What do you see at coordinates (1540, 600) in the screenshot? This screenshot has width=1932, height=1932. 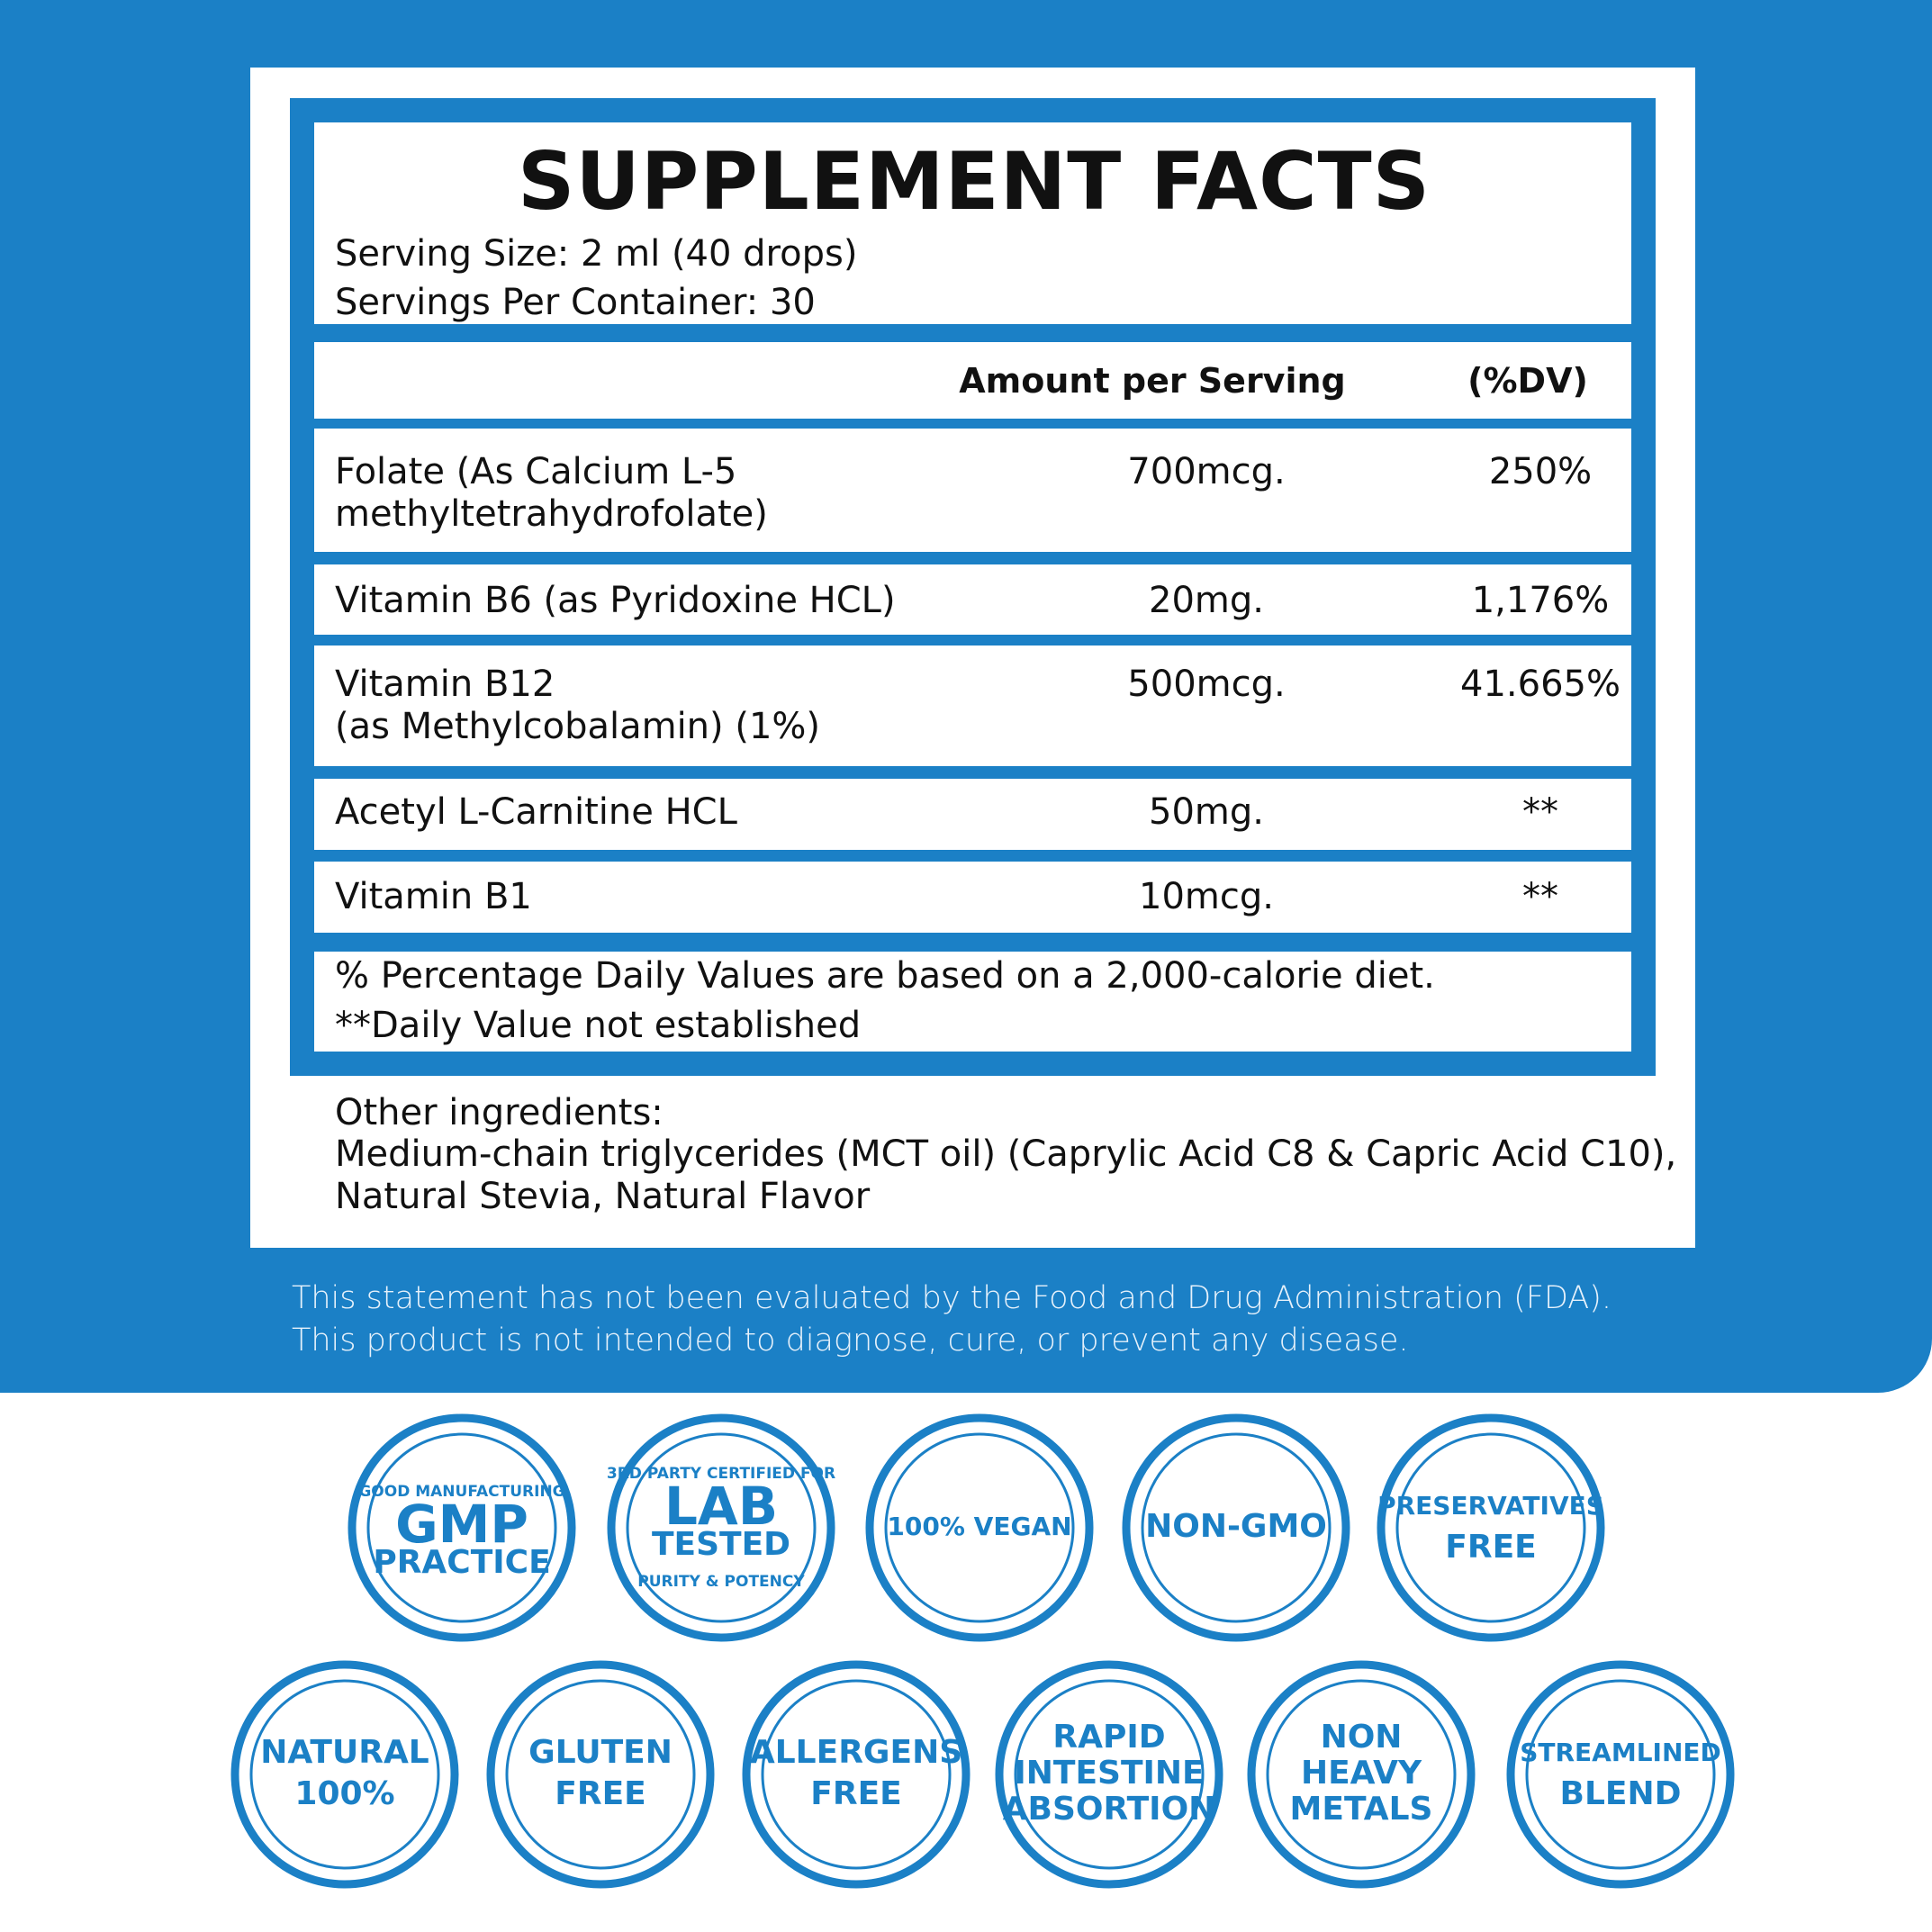 I see `daily-value: 1,176%` at bounding box center [1540, 600].